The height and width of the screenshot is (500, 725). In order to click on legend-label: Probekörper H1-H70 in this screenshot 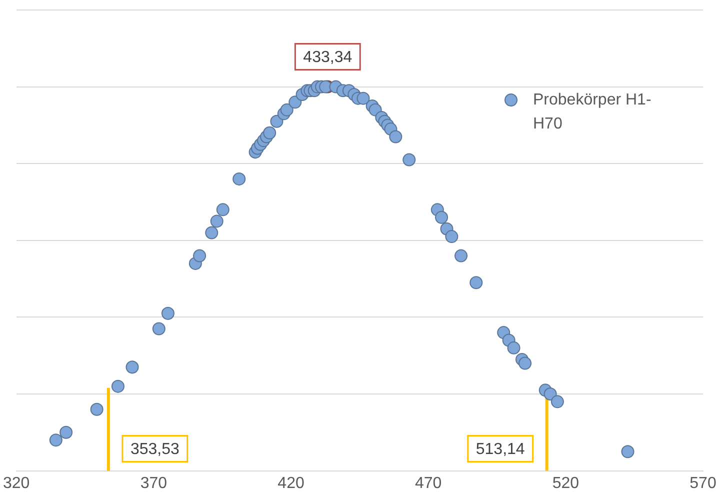, I will do `click(592, 111)`.